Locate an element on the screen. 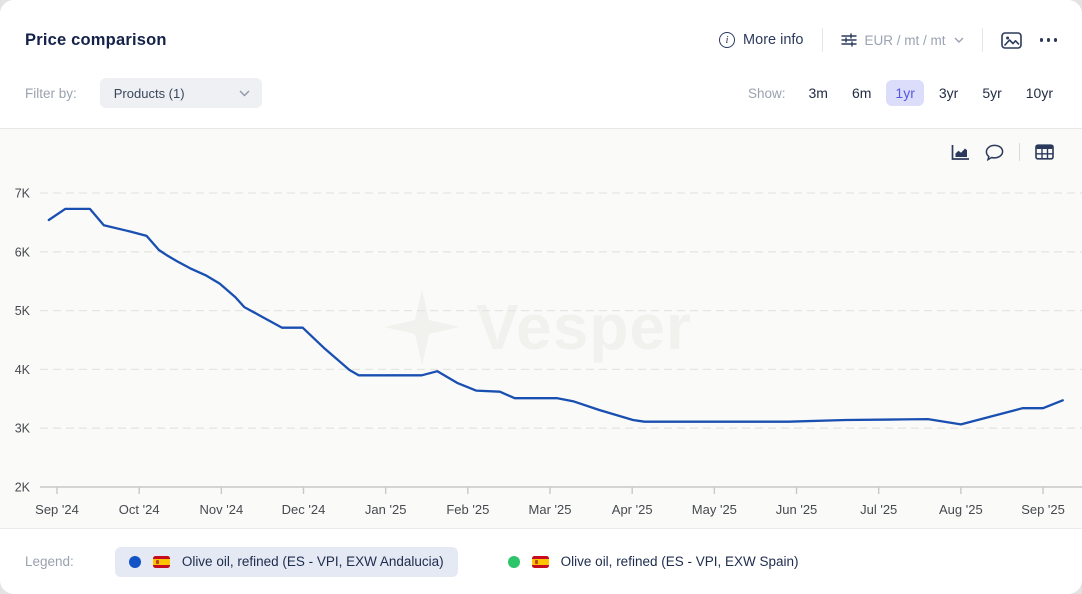  y-axis-label: 3K is located at coordinates (23, 429).